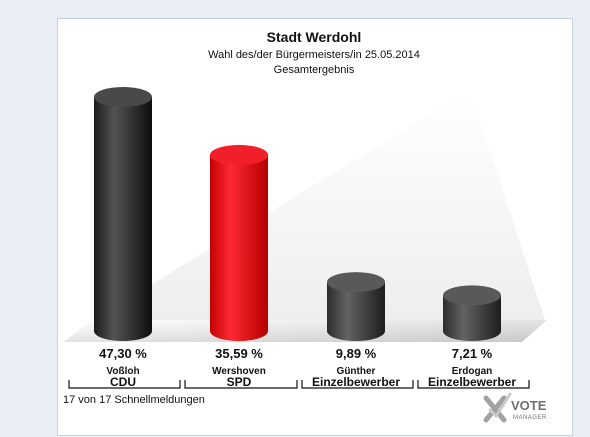 This screenshot has height=437, width=590. What do you see at coordinates (239, 247) in the screenshot?
I see `bar-body-wershoven` at bounding box center [239, 247].